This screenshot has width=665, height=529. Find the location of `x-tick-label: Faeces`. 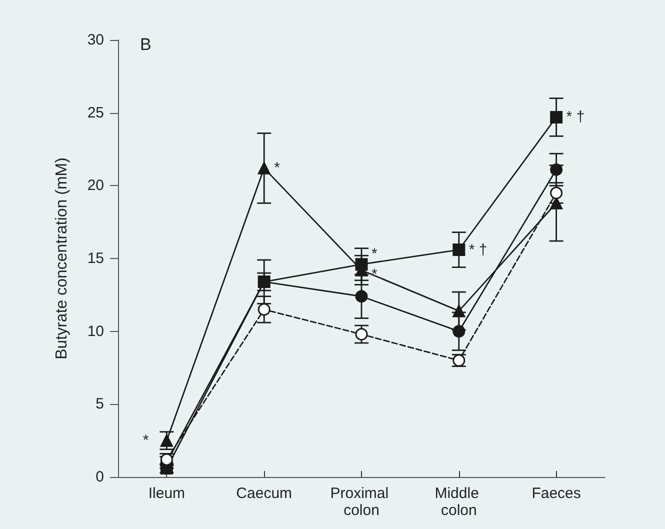

x-tick-label: Faeces is located at coordinates (556, 493).